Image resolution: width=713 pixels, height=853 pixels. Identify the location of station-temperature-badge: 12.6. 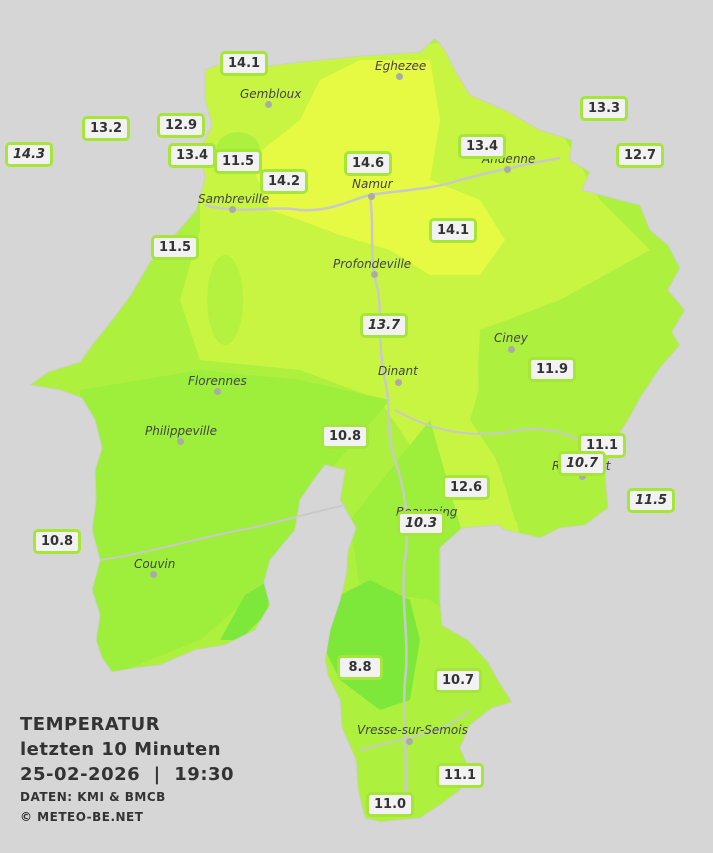
(466, 487).